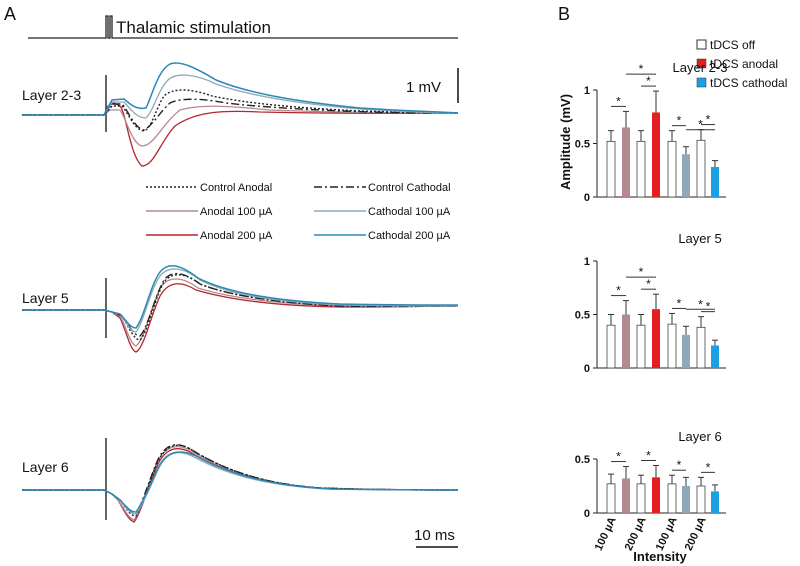 The image size is (800, 566). I want to click on bar-legend: tDCS off tDCS anodal tDCS cathodal, so click(741, 64).